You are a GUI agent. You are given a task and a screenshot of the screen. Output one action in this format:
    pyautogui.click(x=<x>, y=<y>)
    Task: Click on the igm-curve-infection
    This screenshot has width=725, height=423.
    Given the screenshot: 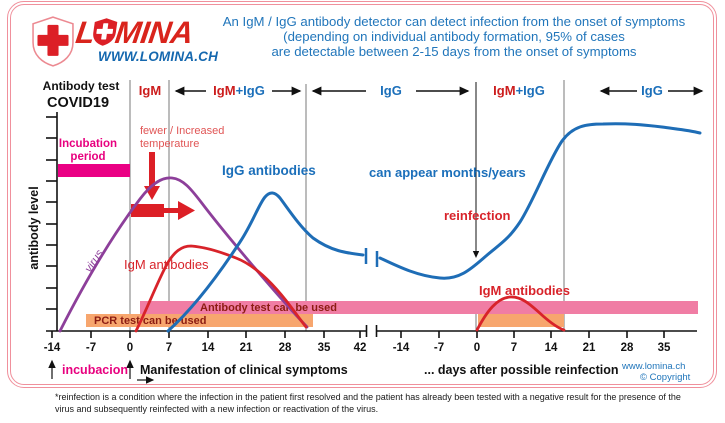 What is the action you would take?
    pyautogui.click(x=221, y=288)
    